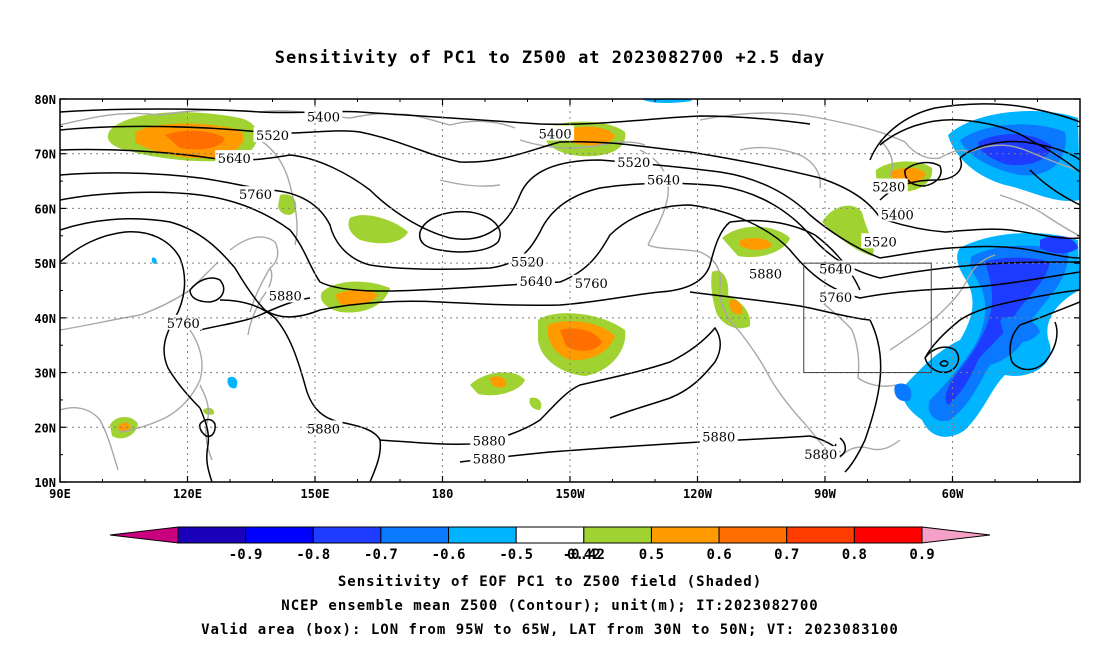 The height and width of the screenshot is (650, 1100). What do you see at coordinates (381, 555) in the screenshot?
I see `colorbar-label: -0.7` at bounding box center [381, 555].